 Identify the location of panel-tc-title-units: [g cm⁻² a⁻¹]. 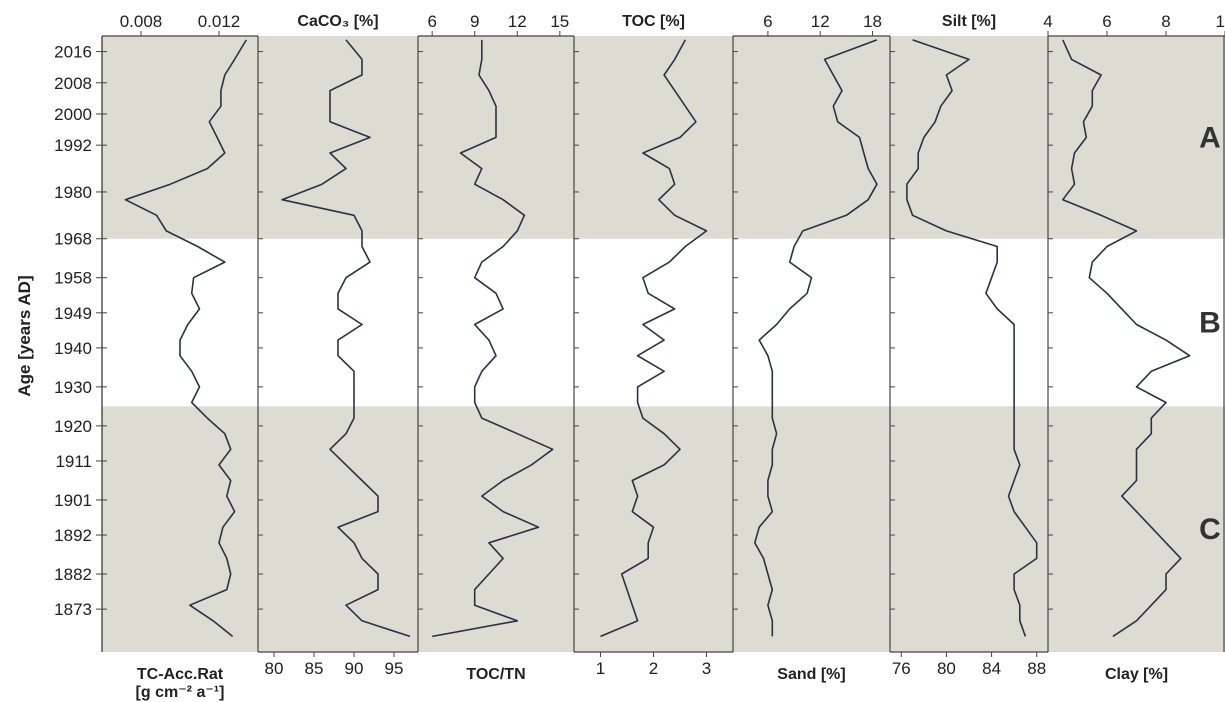
(180, 692).